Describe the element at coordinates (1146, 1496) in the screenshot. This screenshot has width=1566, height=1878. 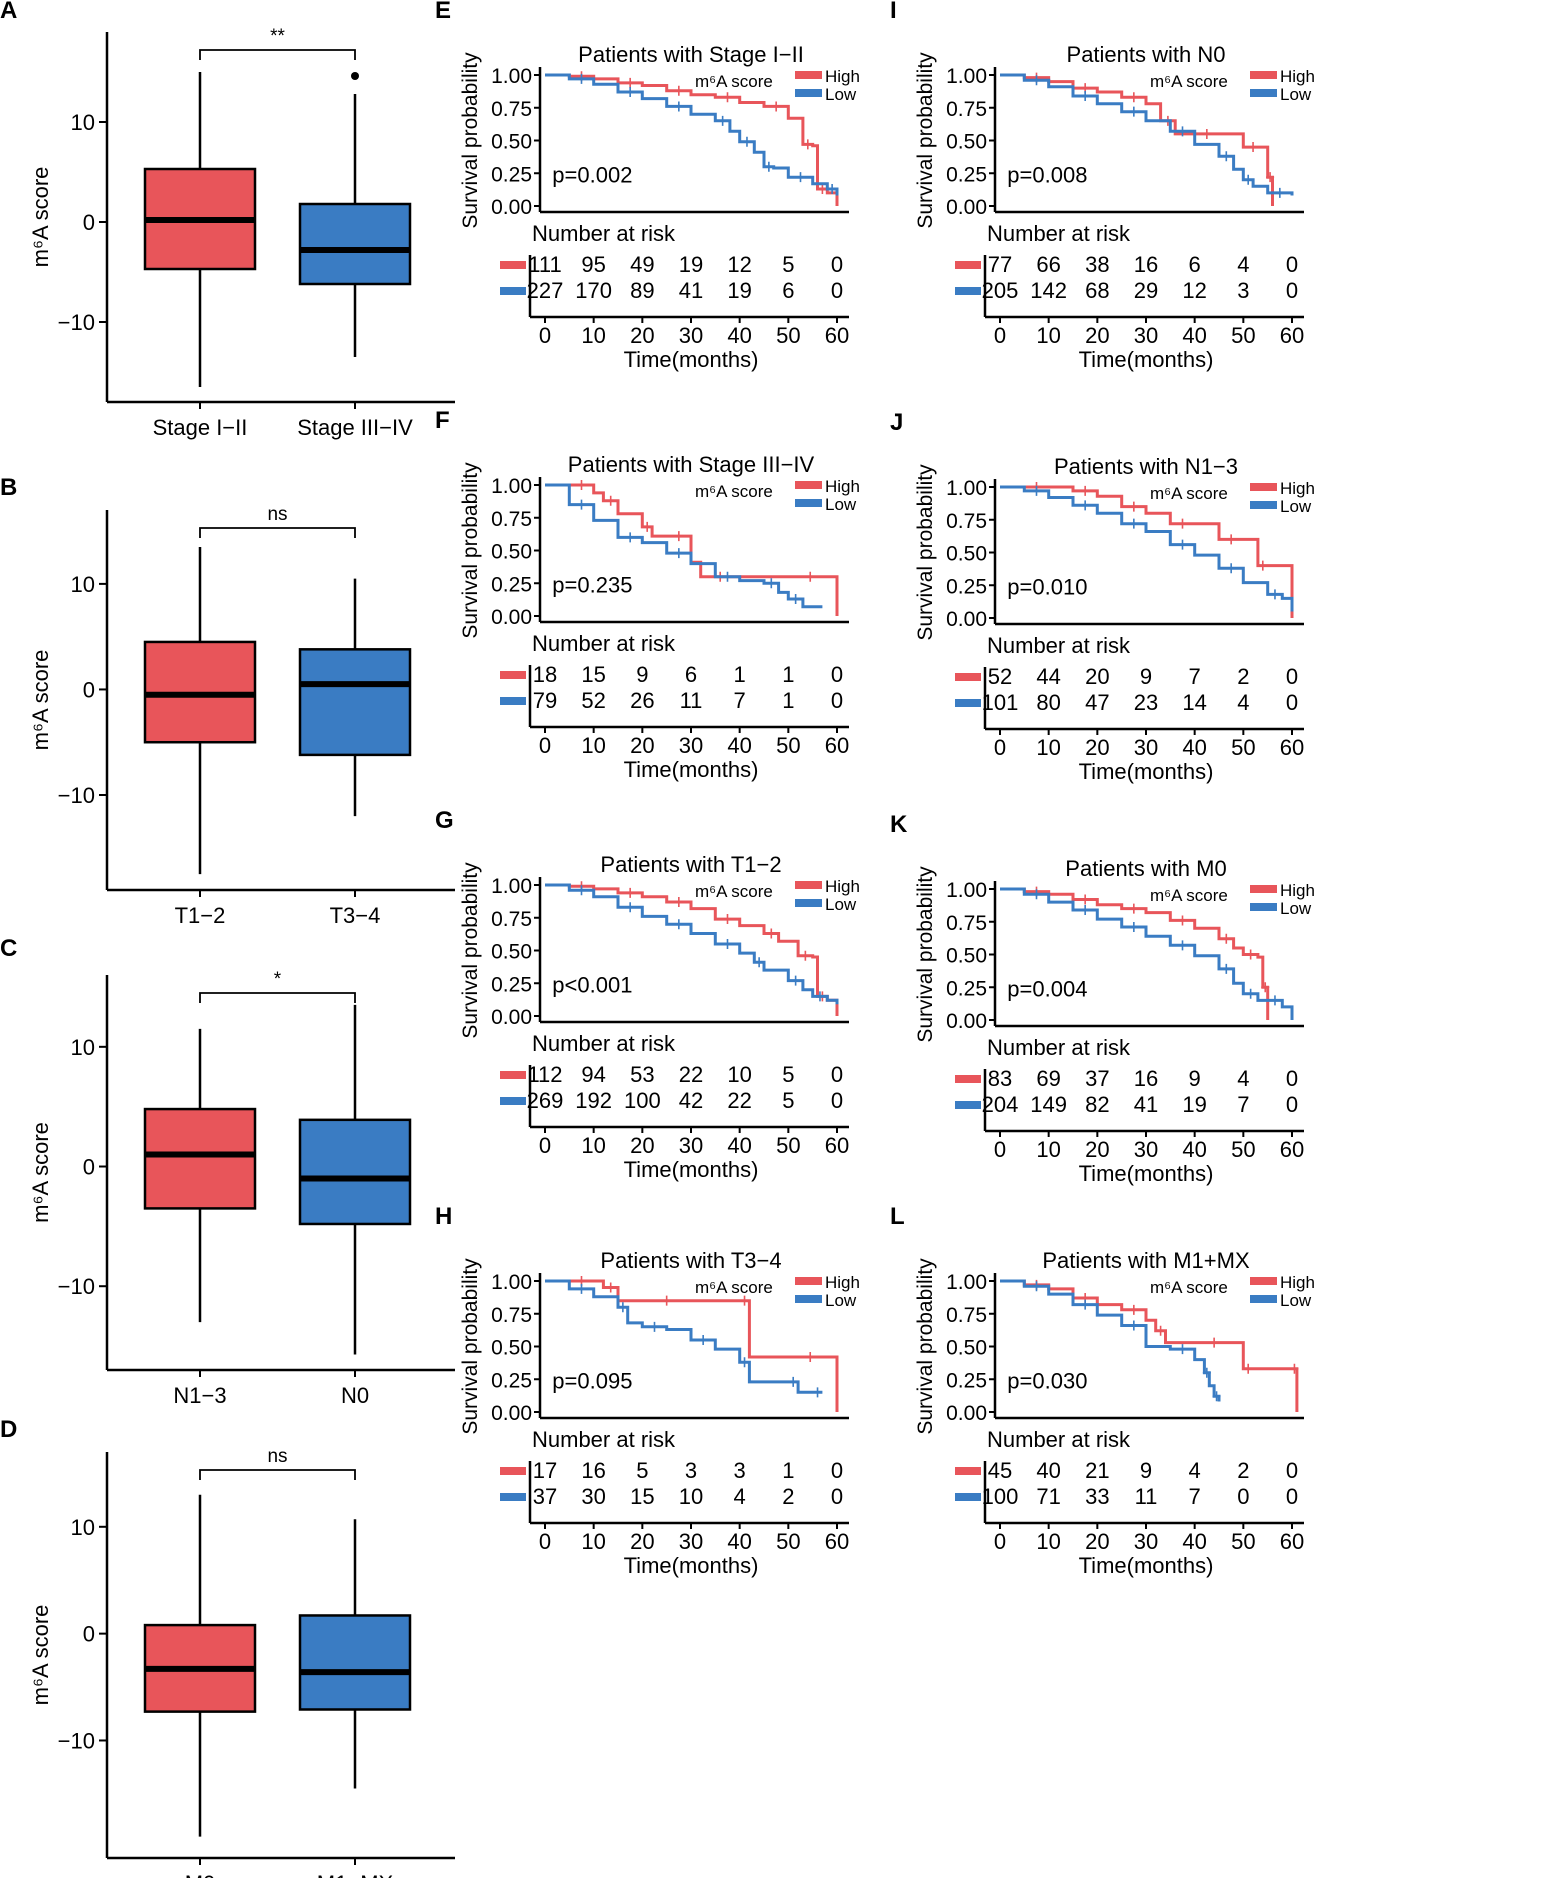
I see `risk-count-low: 11` at that location.